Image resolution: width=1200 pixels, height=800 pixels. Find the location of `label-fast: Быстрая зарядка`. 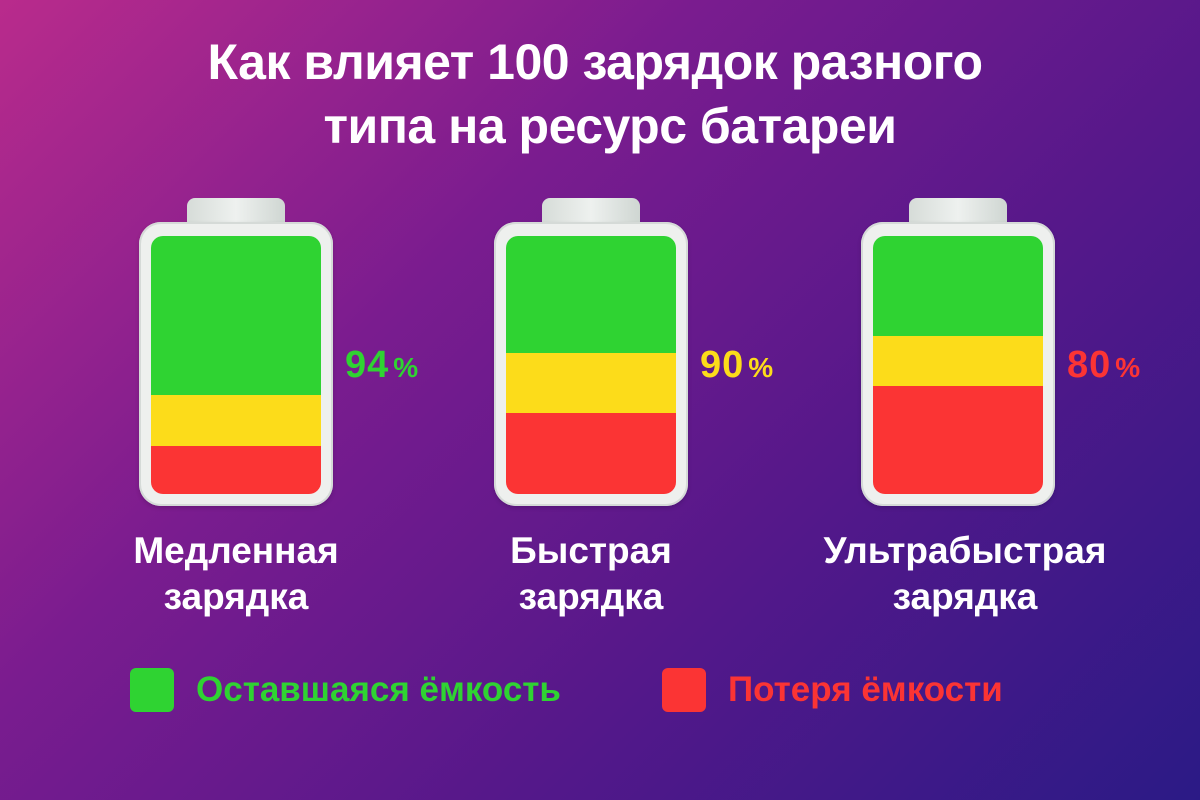

label-fast: Быстрая зарядка is located at coordinates (591, 574).